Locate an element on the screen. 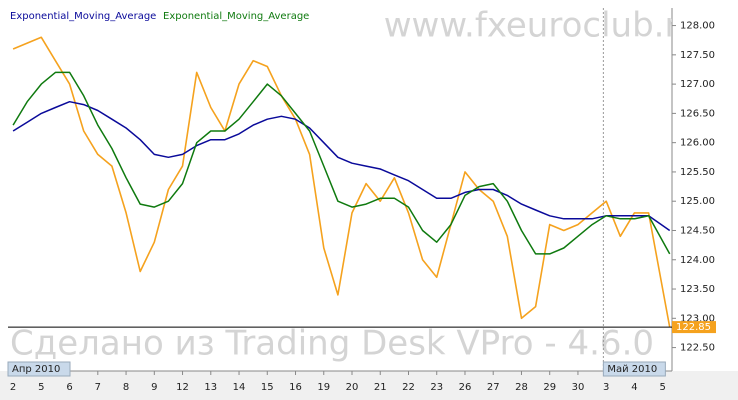 This screenshot has width=738, height=400. x-tick-label: 20 is located at coordinates (352, 387).